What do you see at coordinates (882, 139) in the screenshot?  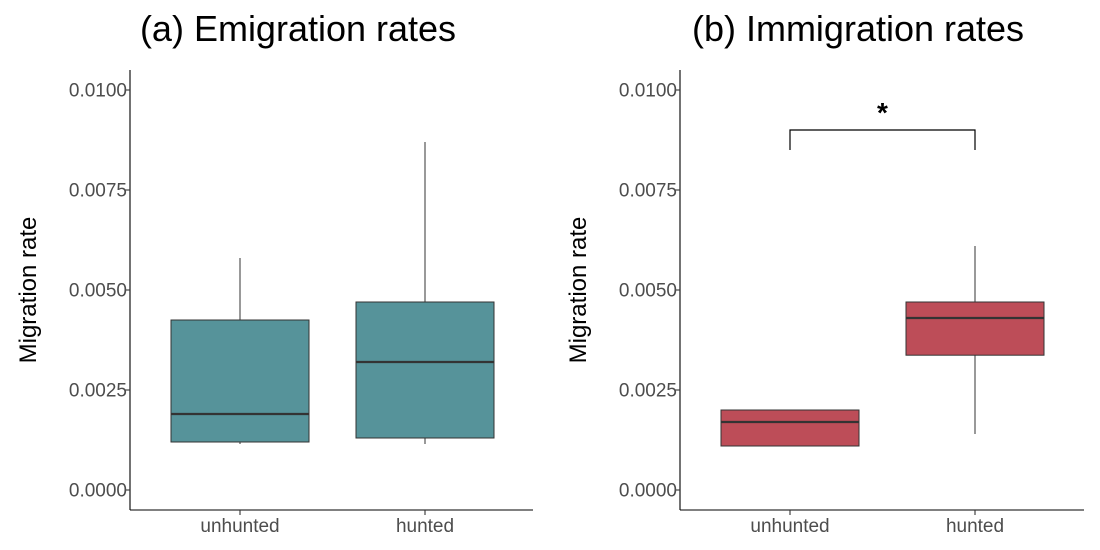 I see `significance-bracket` at bounding box center [882, 139].